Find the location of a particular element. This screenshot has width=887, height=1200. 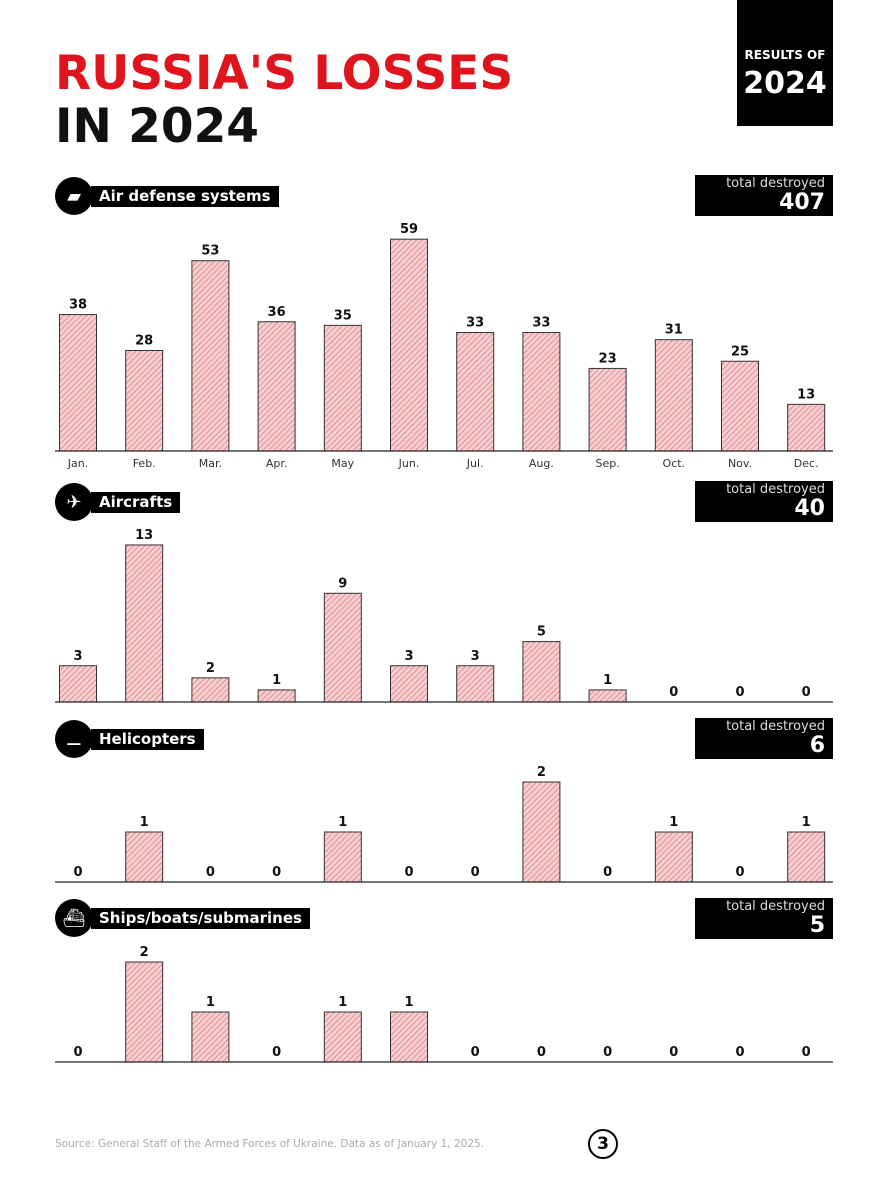

category-label: May is located at coordinates (342, 463).